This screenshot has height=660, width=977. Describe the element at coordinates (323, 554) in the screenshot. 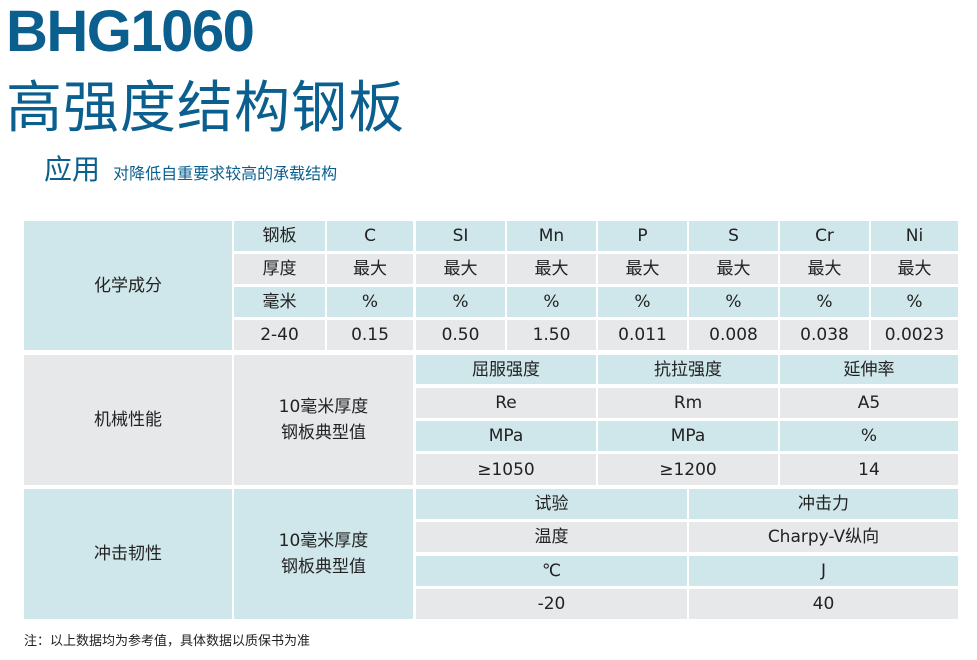

I see `impact-subtitle: 10毫米厚度 钢板典型值` at that location.